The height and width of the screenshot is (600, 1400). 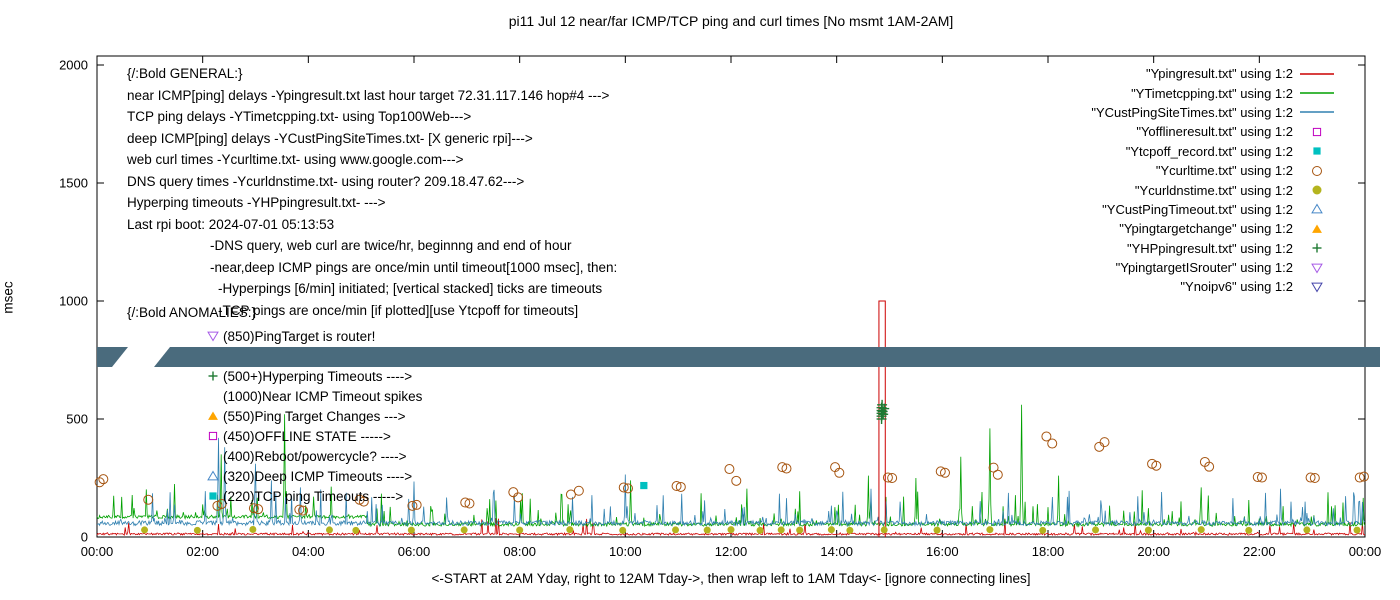 What do you see at coordinates (185, 73) in the screenshot?
I see `general-line: {/:Bold GENERAL:}` at bounding box center [185, 73].